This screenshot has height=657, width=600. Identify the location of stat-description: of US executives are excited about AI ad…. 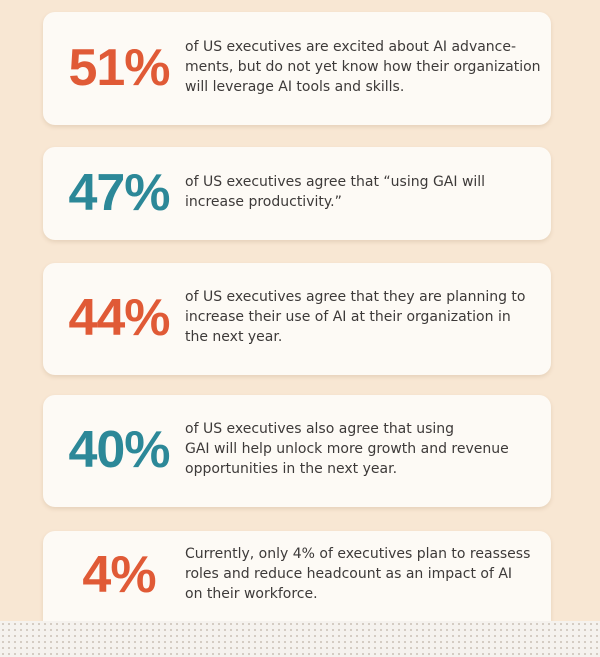
(363, 67).